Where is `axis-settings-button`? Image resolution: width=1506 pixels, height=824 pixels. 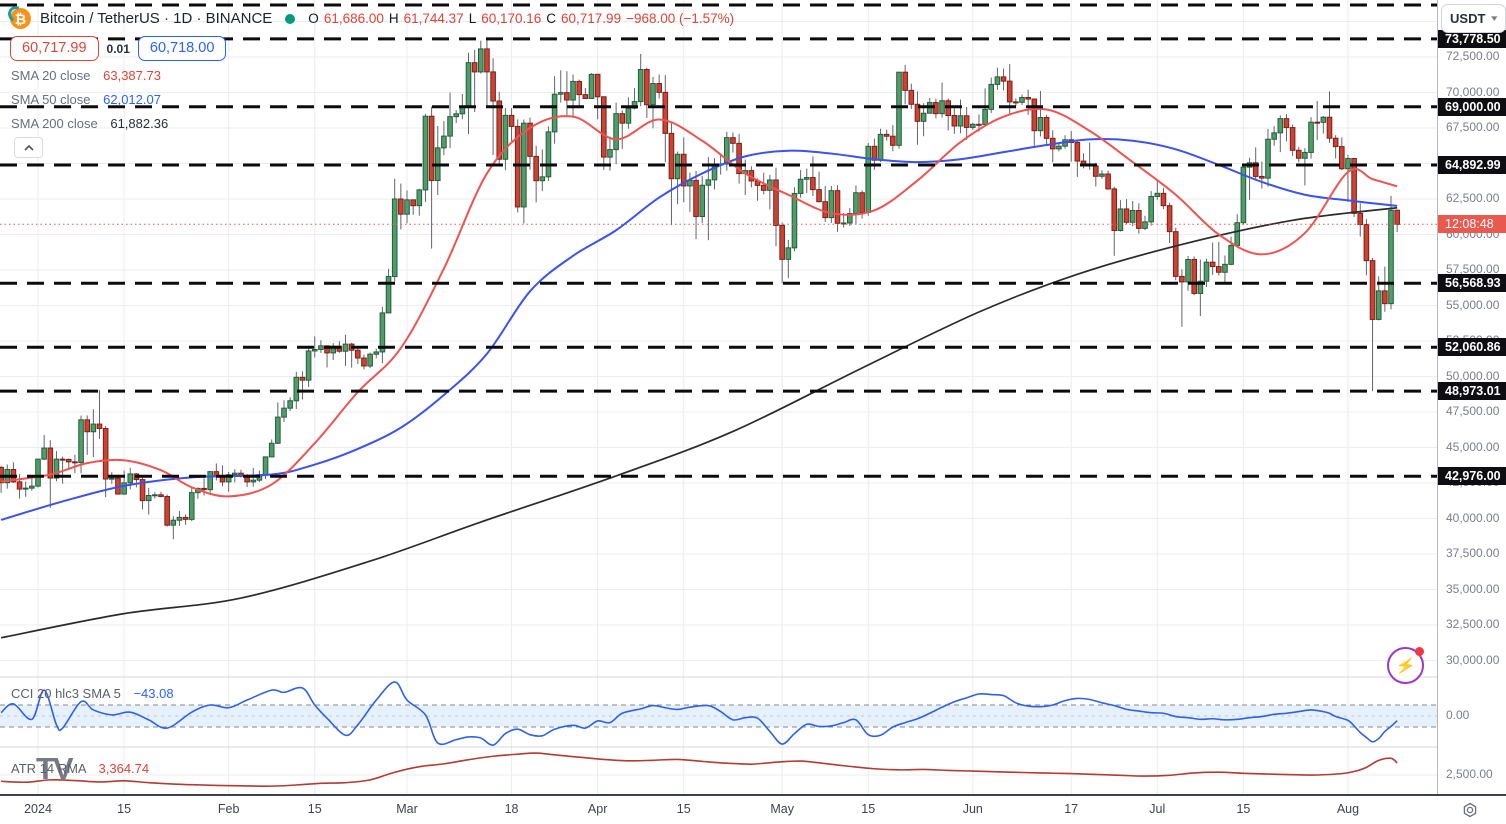
axis-settings-button is located at coordinates (1470, 810).